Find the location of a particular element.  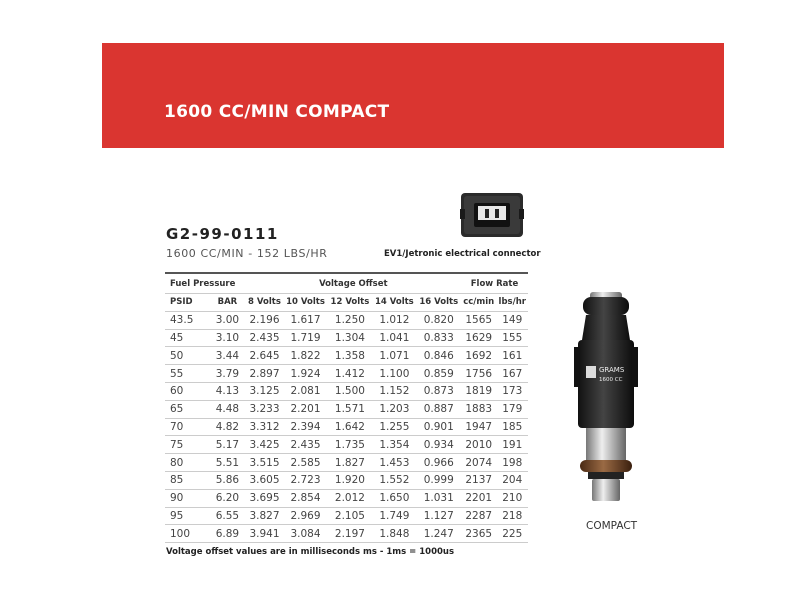

table-cell: 3.605 is located at coordinates (264, 480).